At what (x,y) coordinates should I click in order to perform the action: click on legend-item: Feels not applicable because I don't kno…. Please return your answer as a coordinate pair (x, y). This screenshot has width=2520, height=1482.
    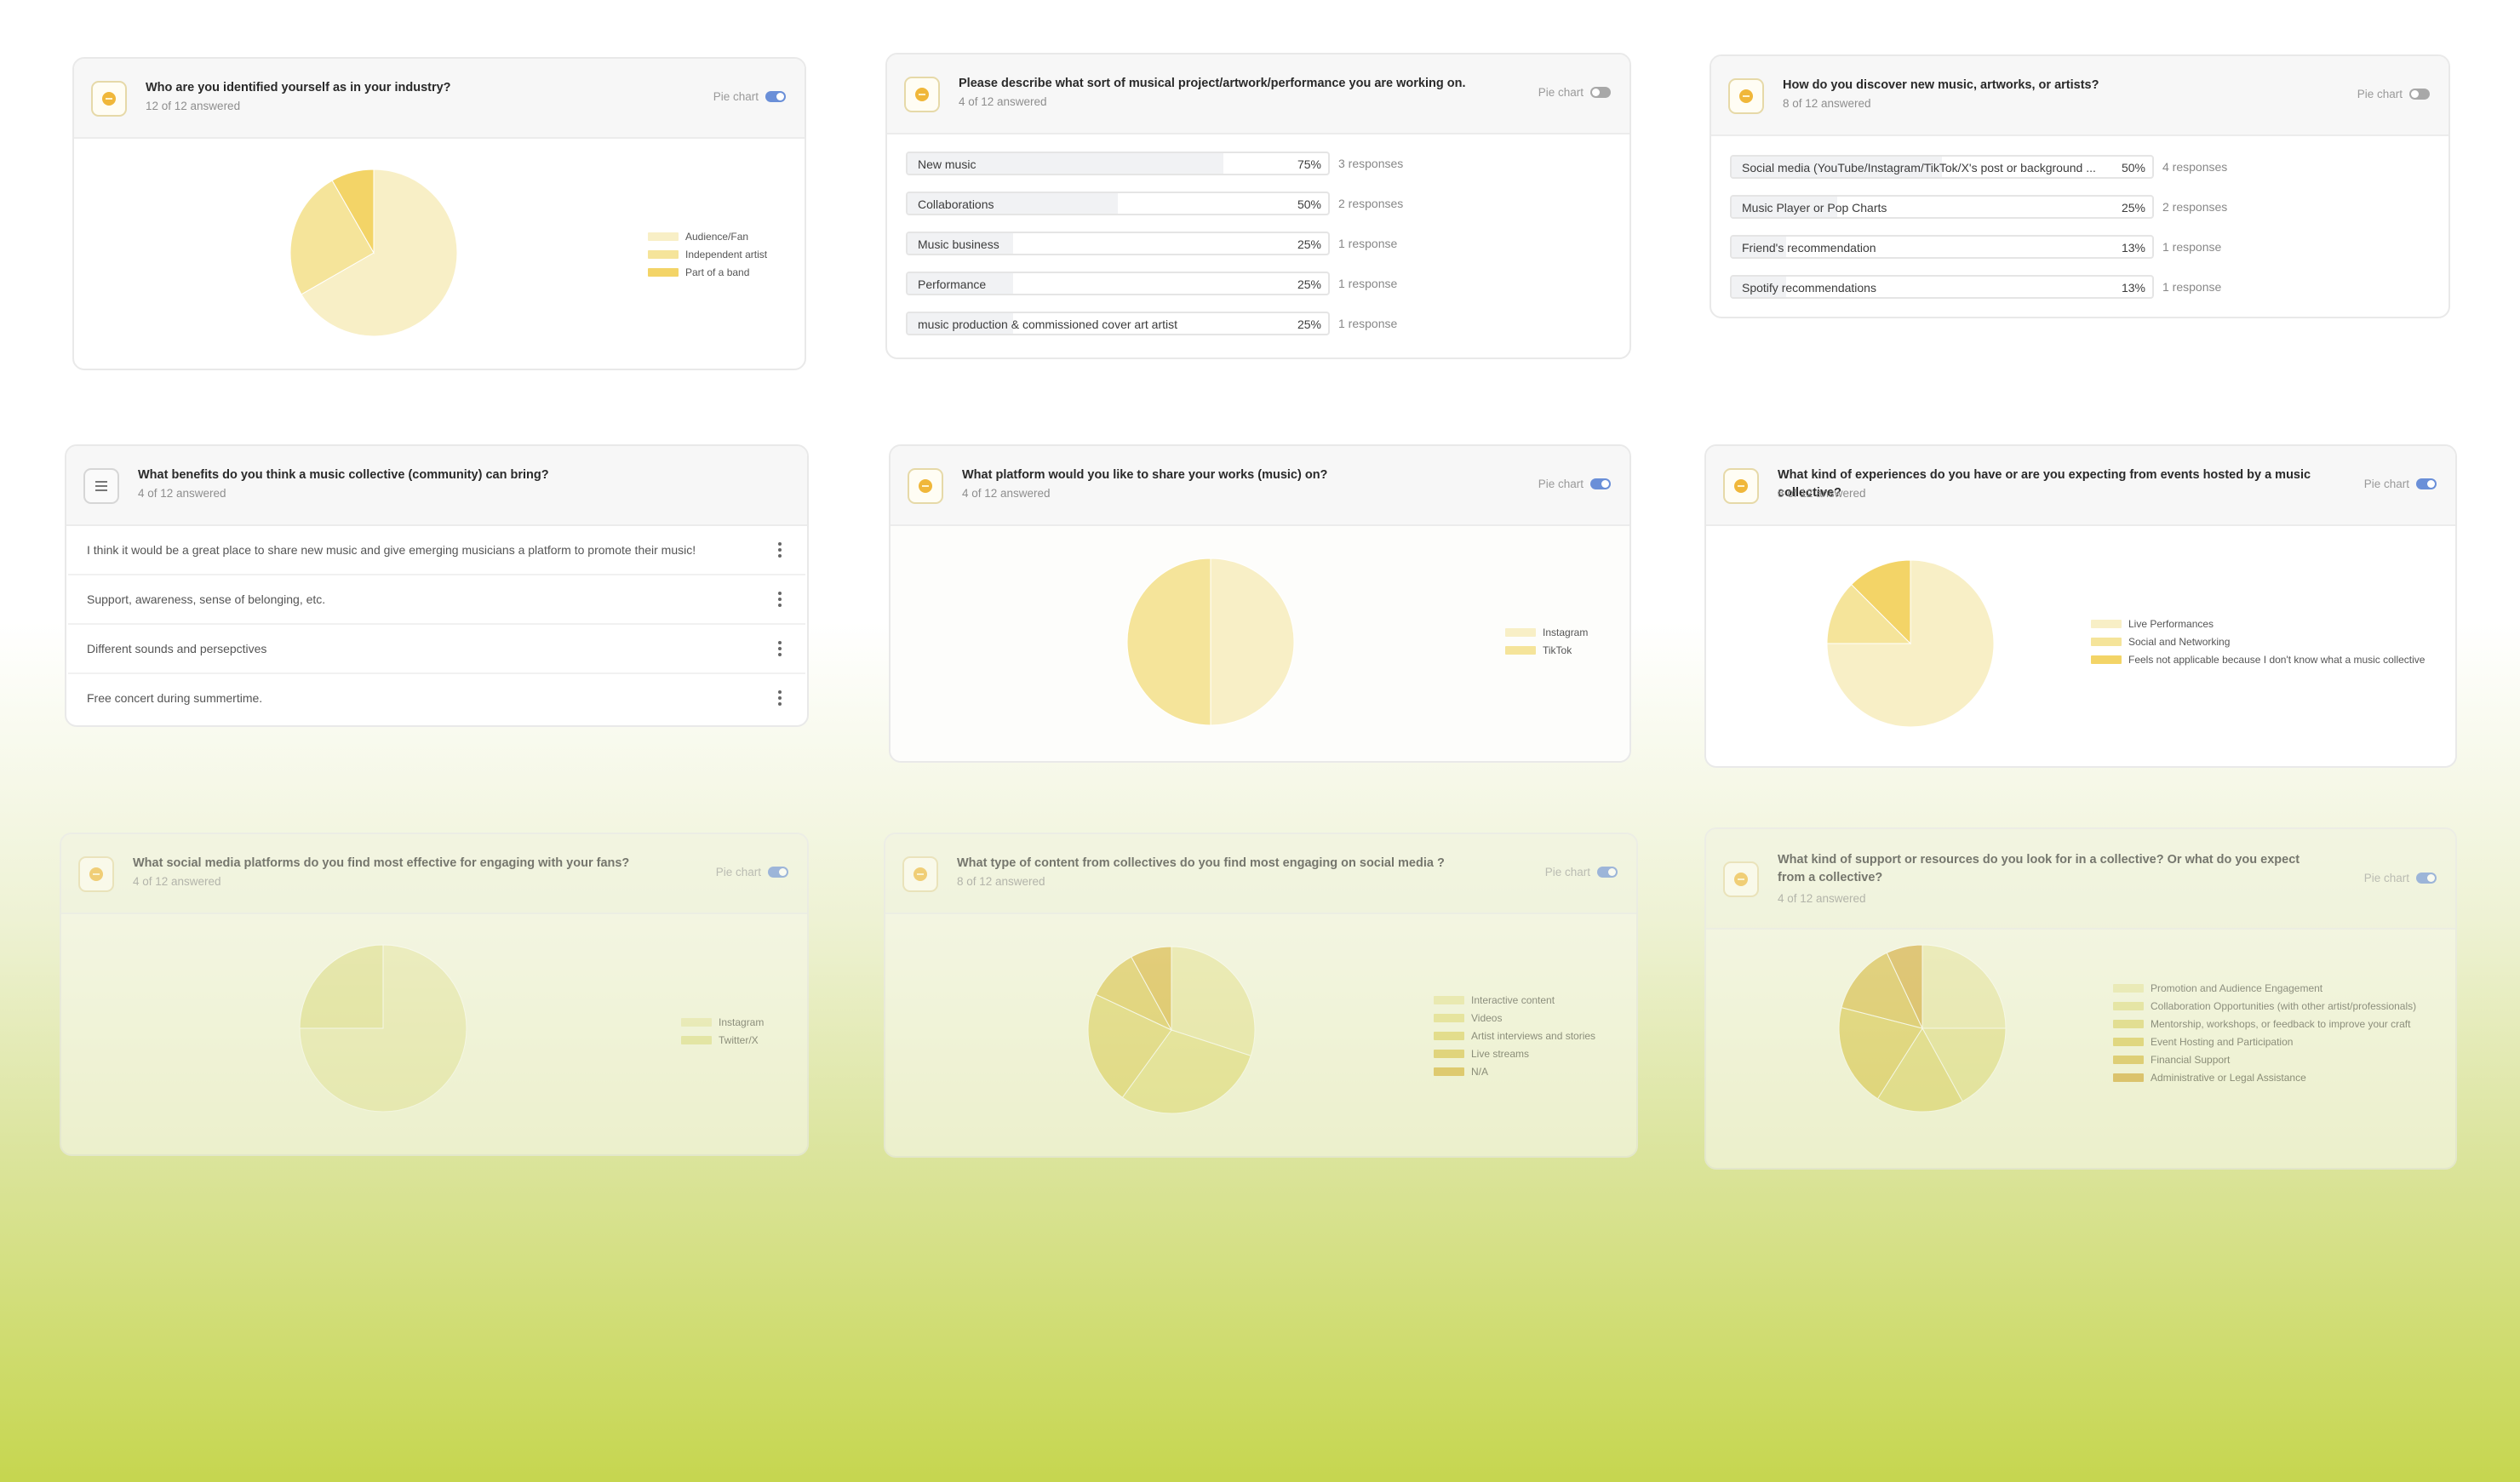
    Looking at the image, I should click on (2258, 659).